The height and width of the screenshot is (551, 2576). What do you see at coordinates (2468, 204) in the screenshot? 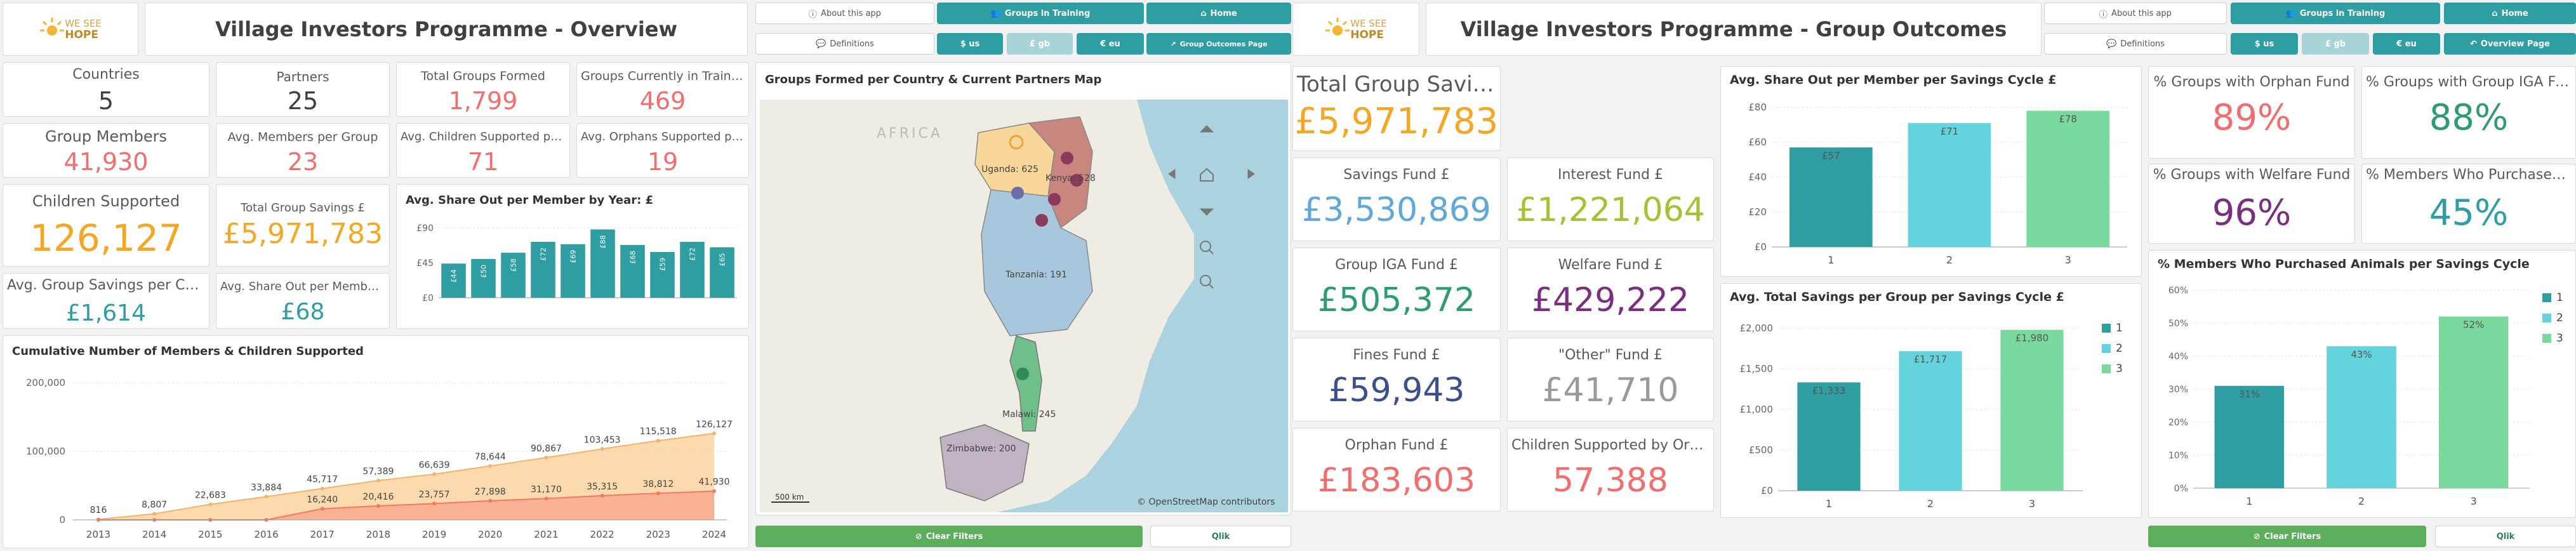
I see `kpi-pct-animals: % Members Who Purchased A... 45%` at bounding box center [2468, 204].